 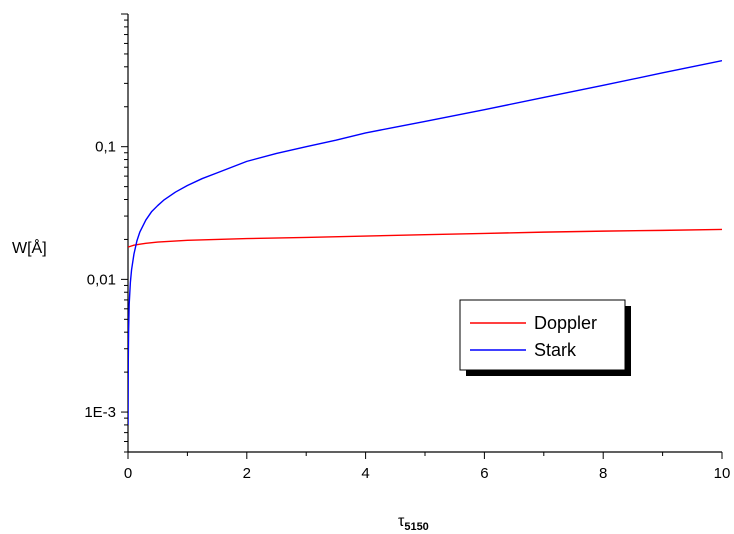 What do you see at coordinates (484, 473) in the screenshot?
I see `x-tick-label: 6` at bounding box center [484, 473].